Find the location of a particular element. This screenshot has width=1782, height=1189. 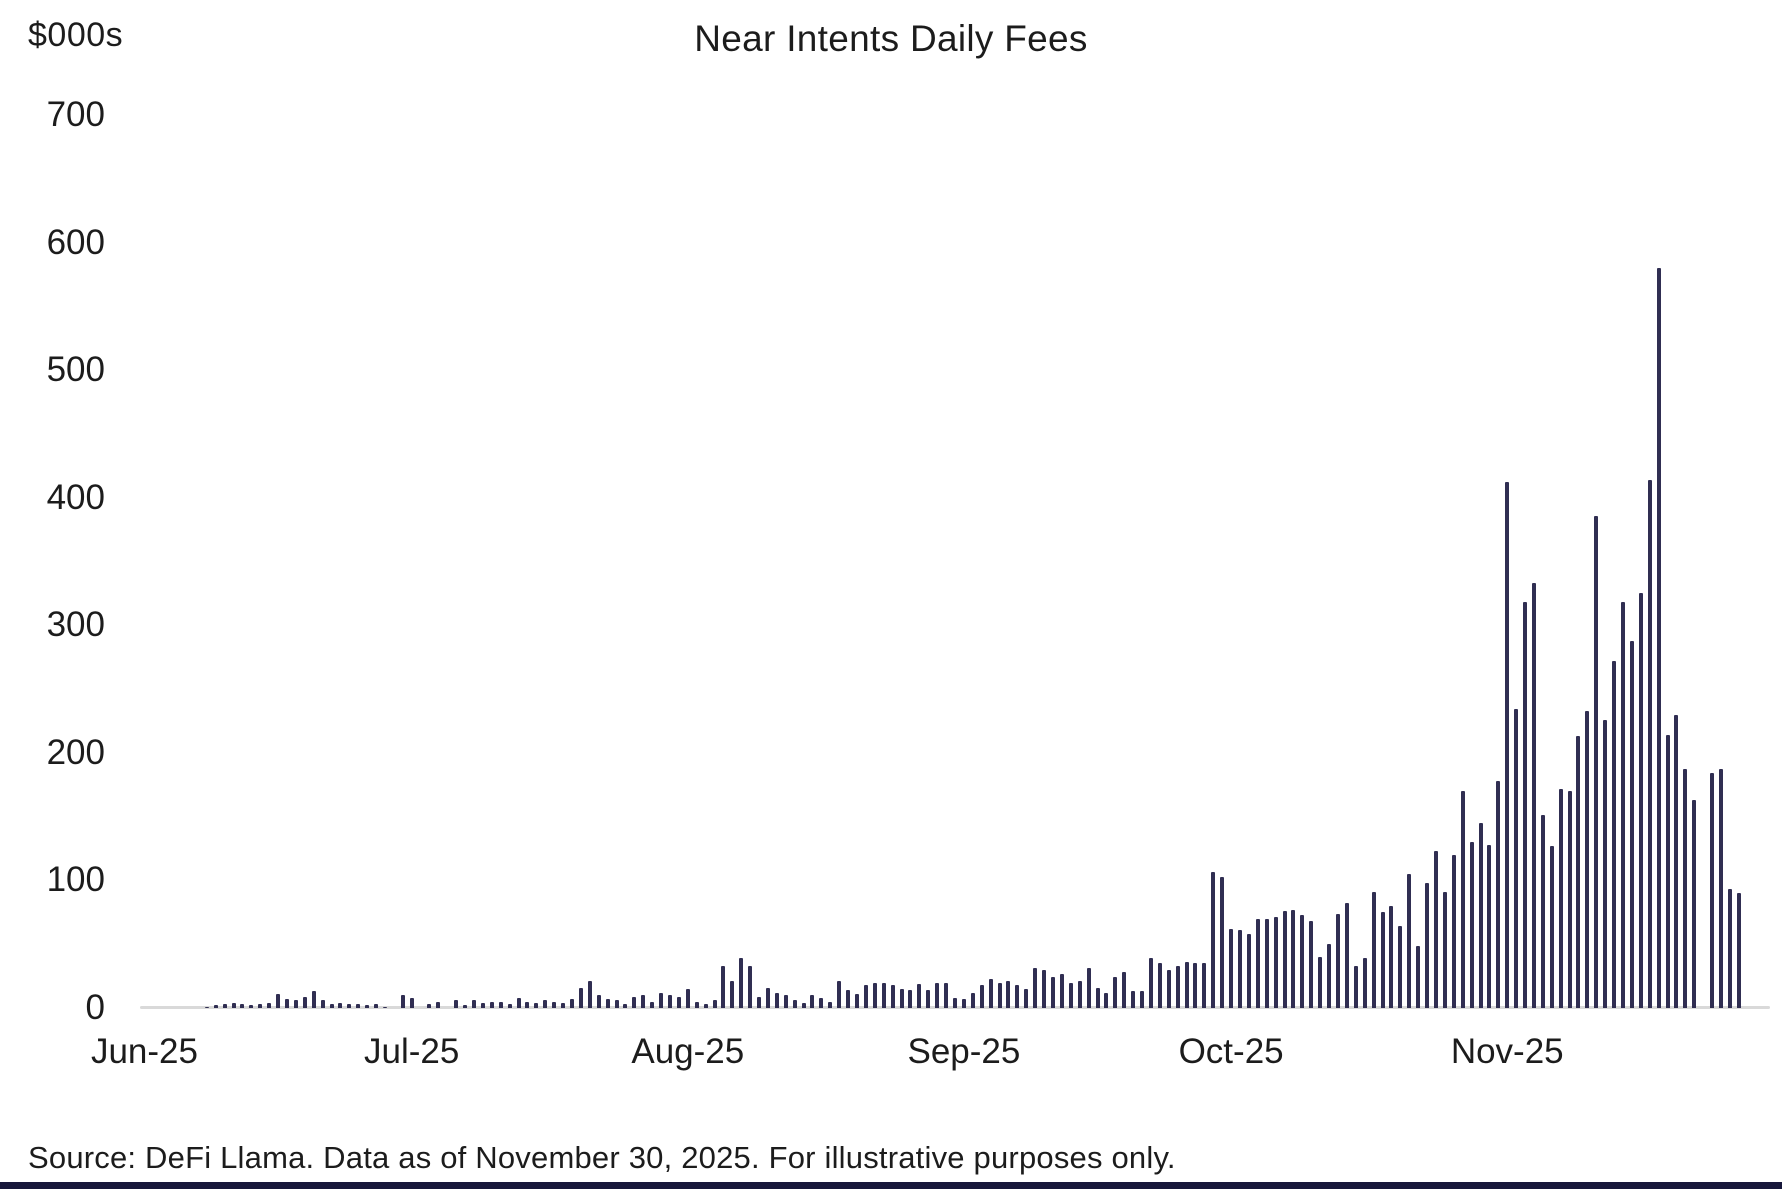

y-tick-label-600: 600 is located at coordinates (75, 242).